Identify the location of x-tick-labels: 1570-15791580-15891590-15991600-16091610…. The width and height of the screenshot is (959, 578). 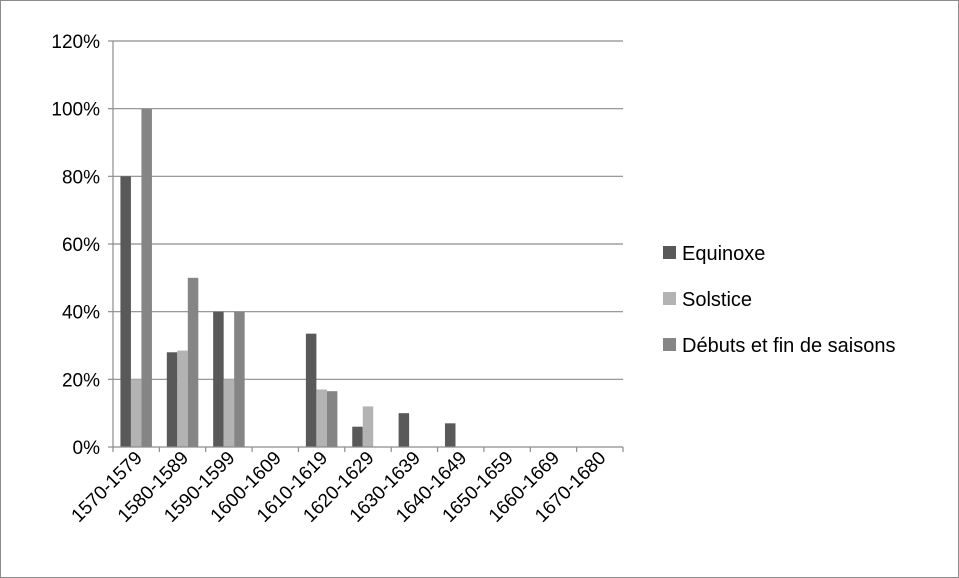
(339, 487).